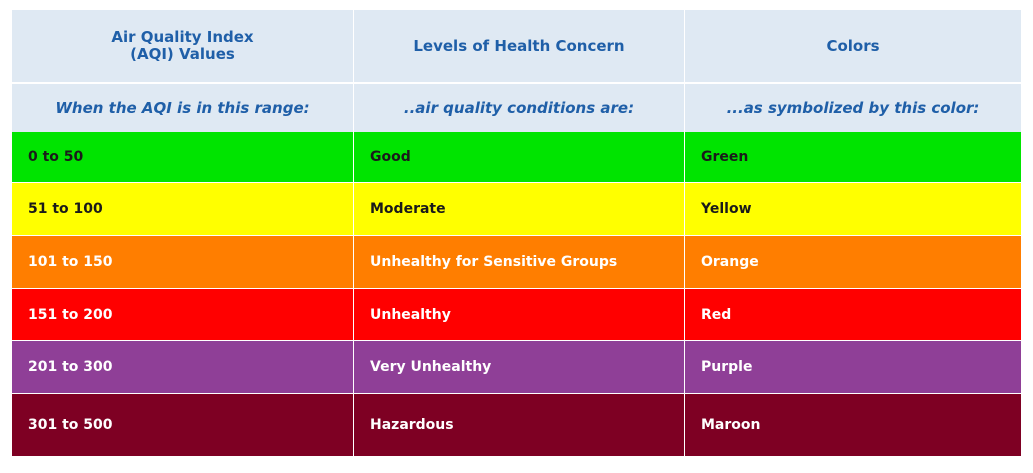  I want to click on cell-color-name: Green, so click(852, 157).